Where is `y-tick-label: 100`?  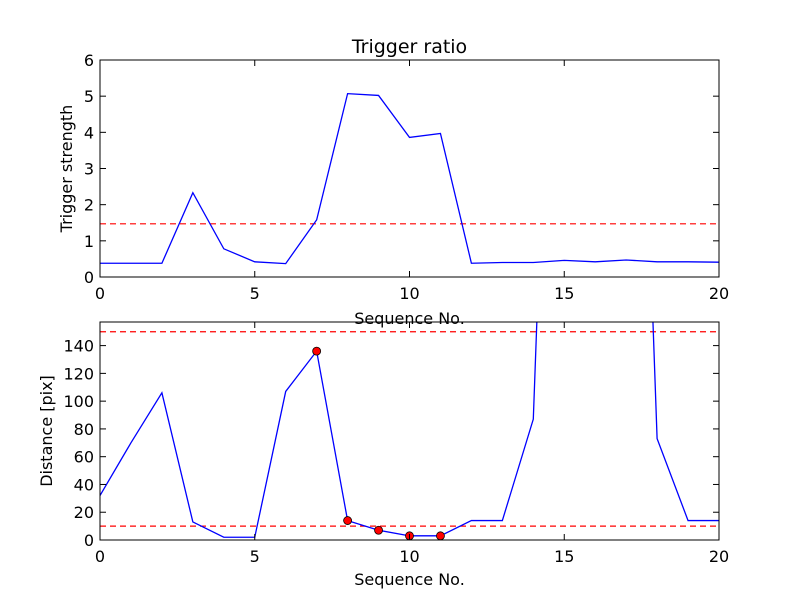
y-tick-label: 100 is located at coordinates (78, 401).